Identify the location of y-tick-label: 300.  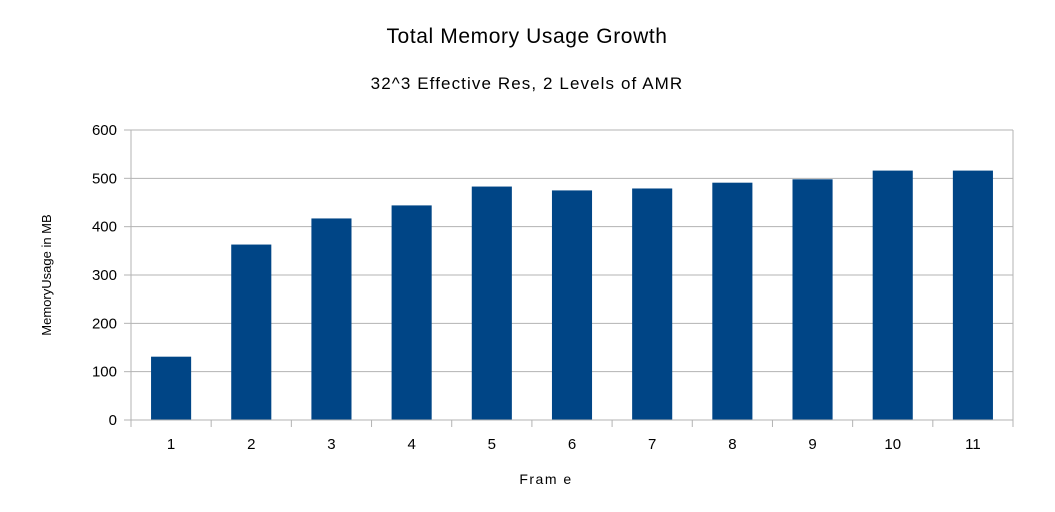
(104, 275).